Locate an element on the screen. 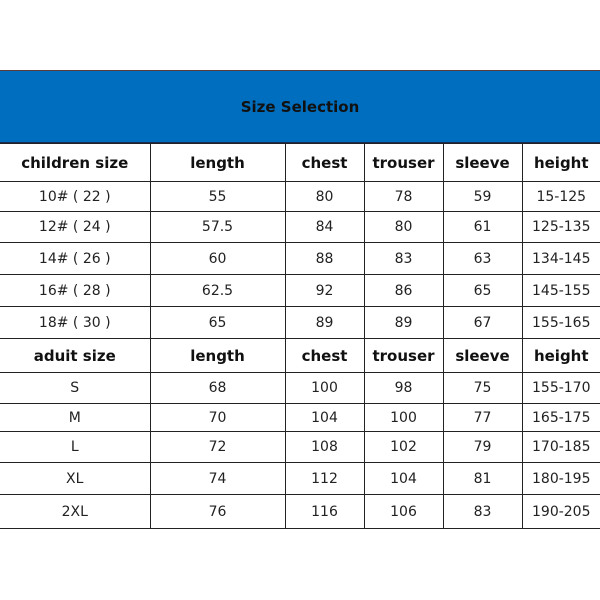 The image size is (600, 600). table-cell: 72 is located at coordinates (217, 447).